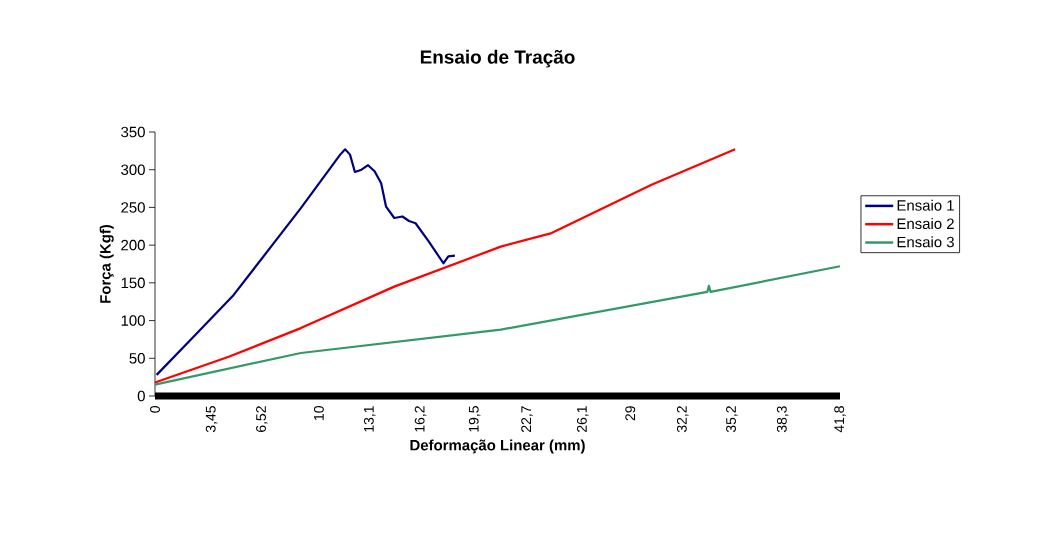 The height and width of the screenshot is (533, 1051). I want to click on legend-label: Ensaio 3, so click(925, 242).